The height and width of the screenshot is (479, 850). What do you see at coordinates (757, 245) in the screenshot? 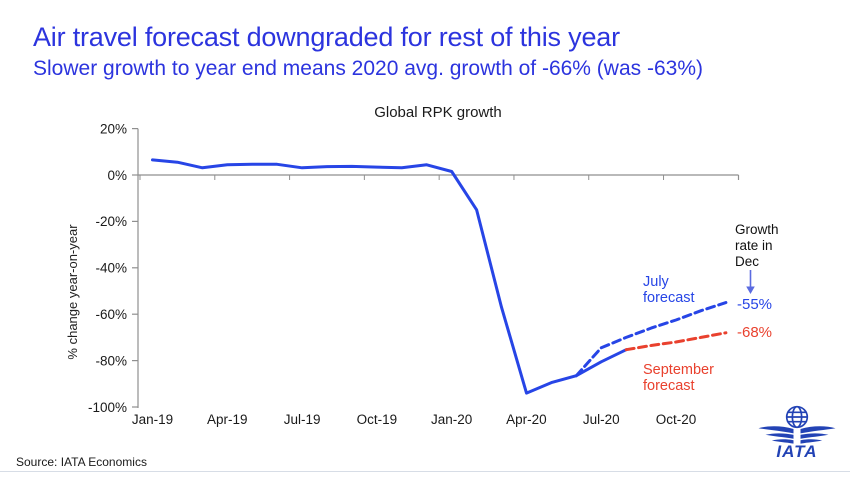
I see `growth-rate-note: Growth rate in Dec` at bounding box center [757, 245].